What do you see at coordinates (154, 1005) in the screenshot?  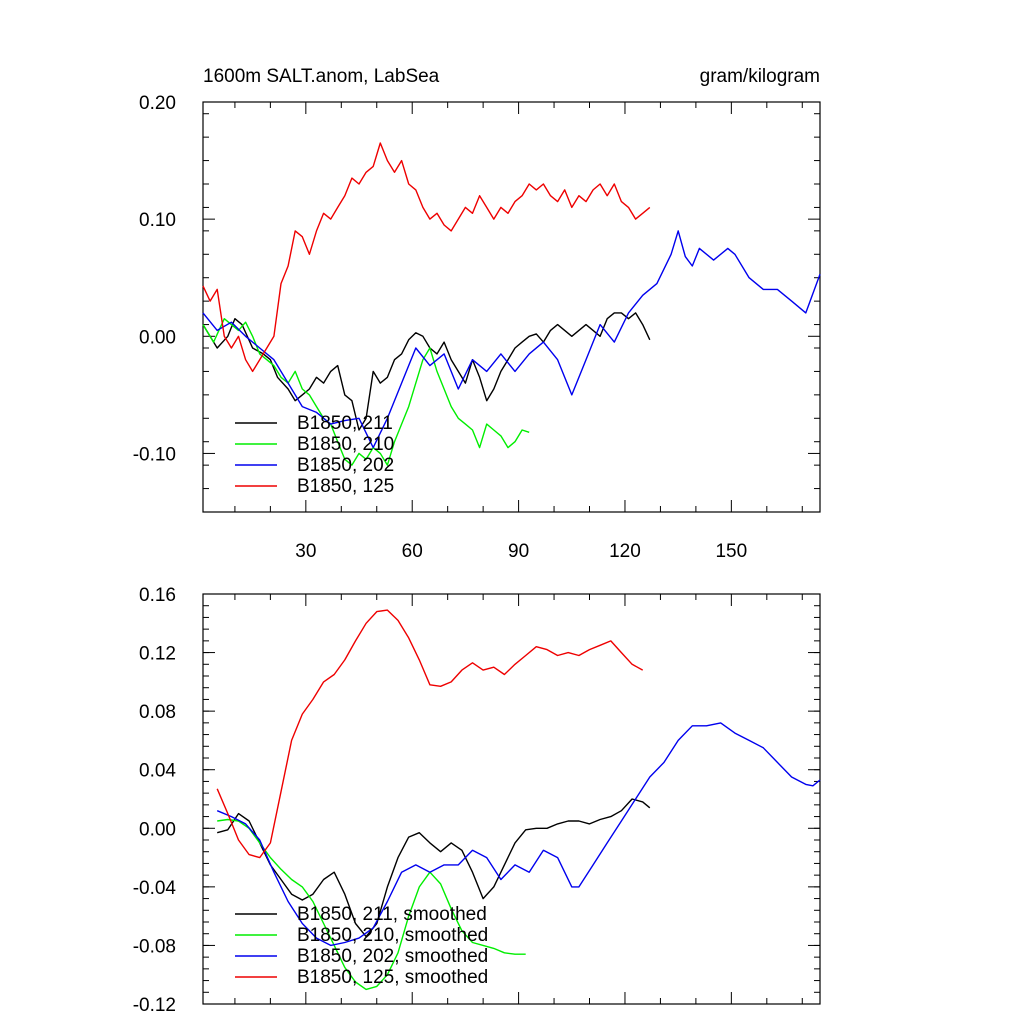 I see `y-tick-label: -0.12` at bounding box center [154, 1005].